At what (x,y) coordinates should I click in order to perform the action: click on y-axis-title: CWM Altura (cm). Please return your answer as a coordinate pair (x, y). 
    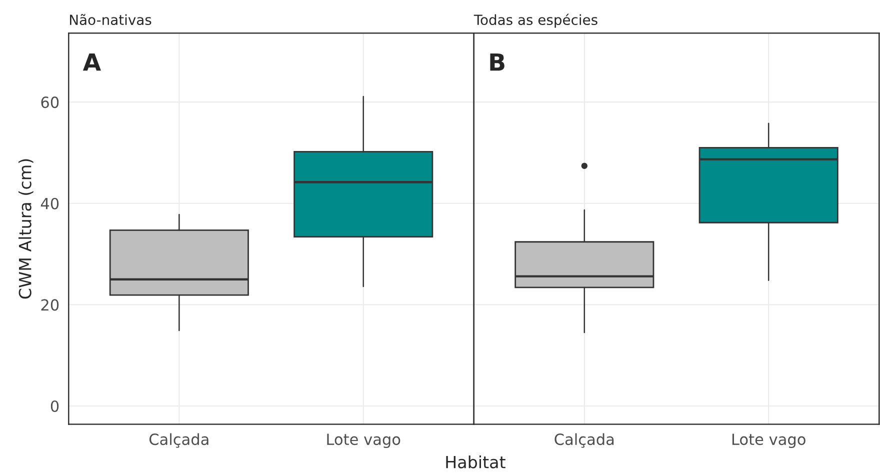
    Looking at the image, I should click on (26, 229).